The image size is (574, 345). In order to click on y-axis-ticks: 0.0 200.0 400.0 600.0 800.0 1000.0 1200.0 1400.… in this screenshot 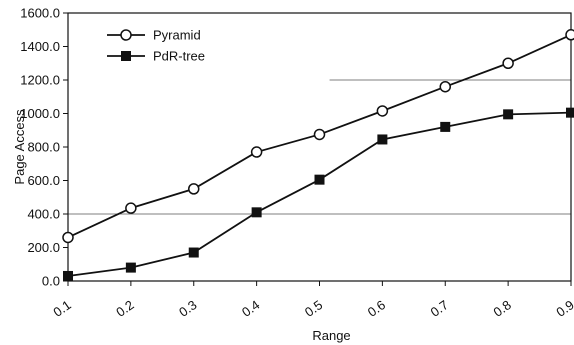, I will do `click(44, 147)`.